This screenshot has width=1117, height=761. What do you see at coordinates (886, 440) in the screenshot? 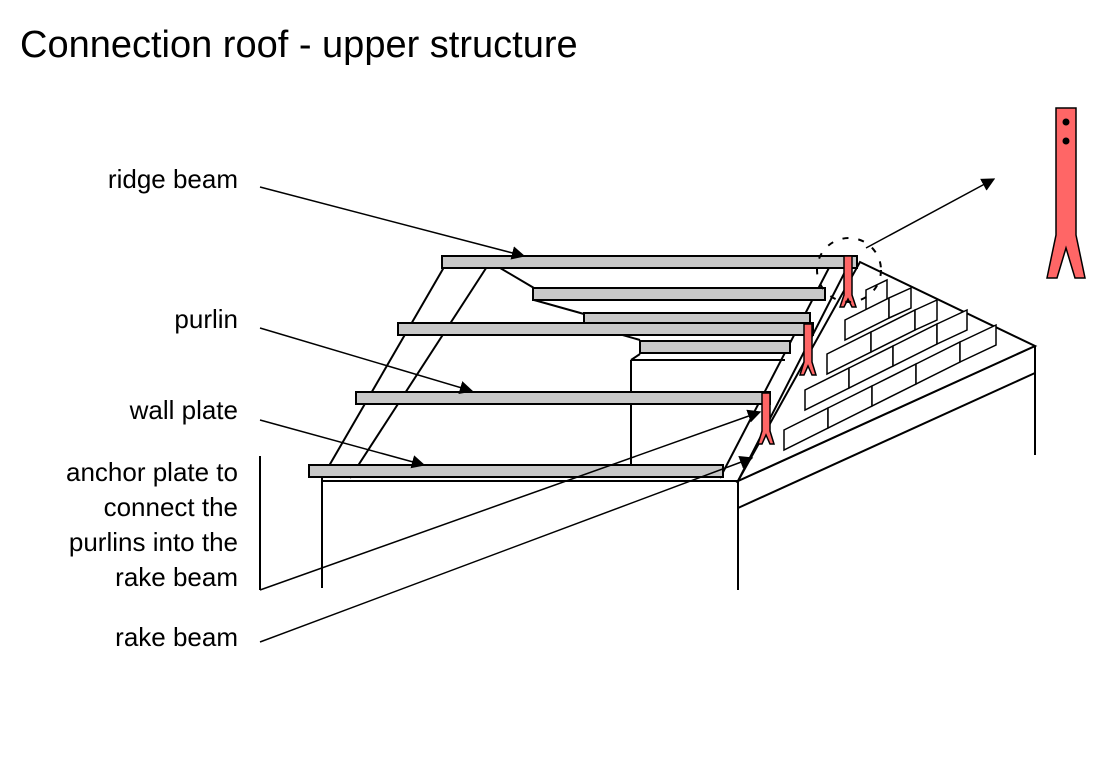
I see `gable-eave-lower` at bounding box center [886, 440].